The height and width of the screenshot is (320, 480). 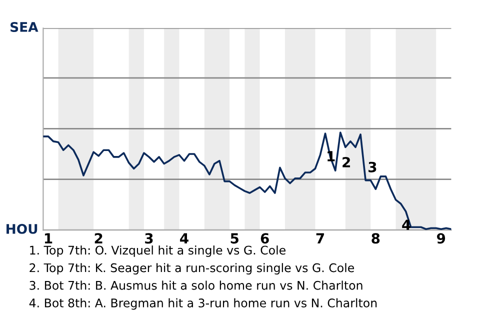 I want to click on x-tick-label: 5, so click(x=234, y=238).